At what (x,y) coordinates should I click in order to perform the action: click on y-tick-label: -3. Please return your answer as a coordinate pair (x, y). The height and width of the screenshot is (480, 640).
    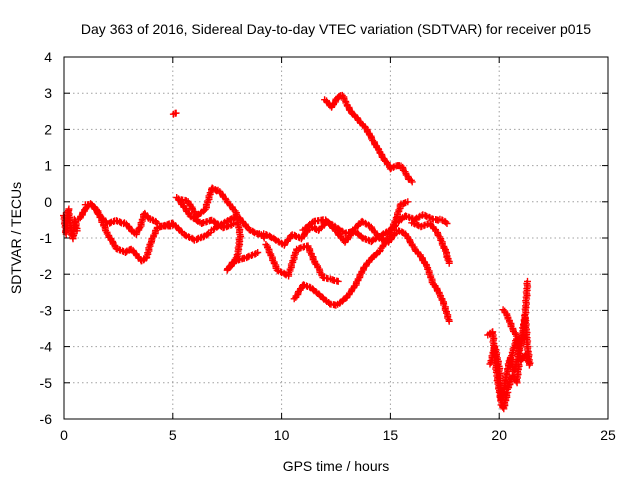
    Looking at the image, I should click on (46, 310).